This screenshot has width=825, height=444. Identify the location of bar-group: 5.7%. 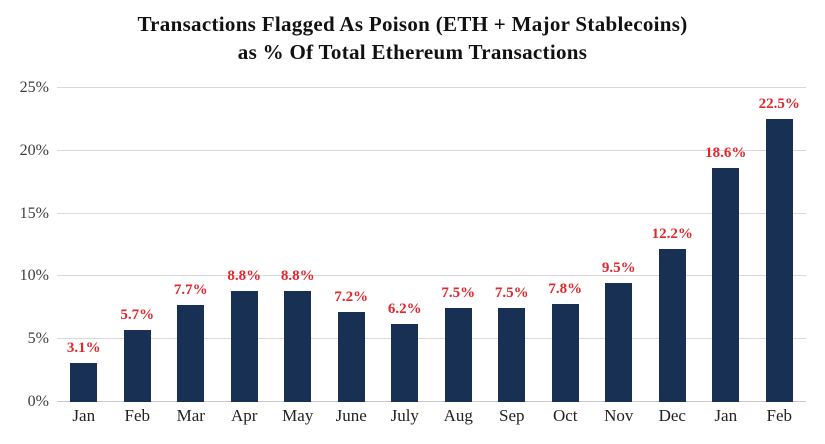
(138, 245).